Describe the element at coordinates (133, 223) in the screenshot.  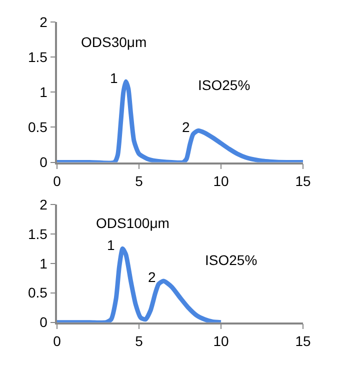
I see `annotation: ODS100μm` at that location.